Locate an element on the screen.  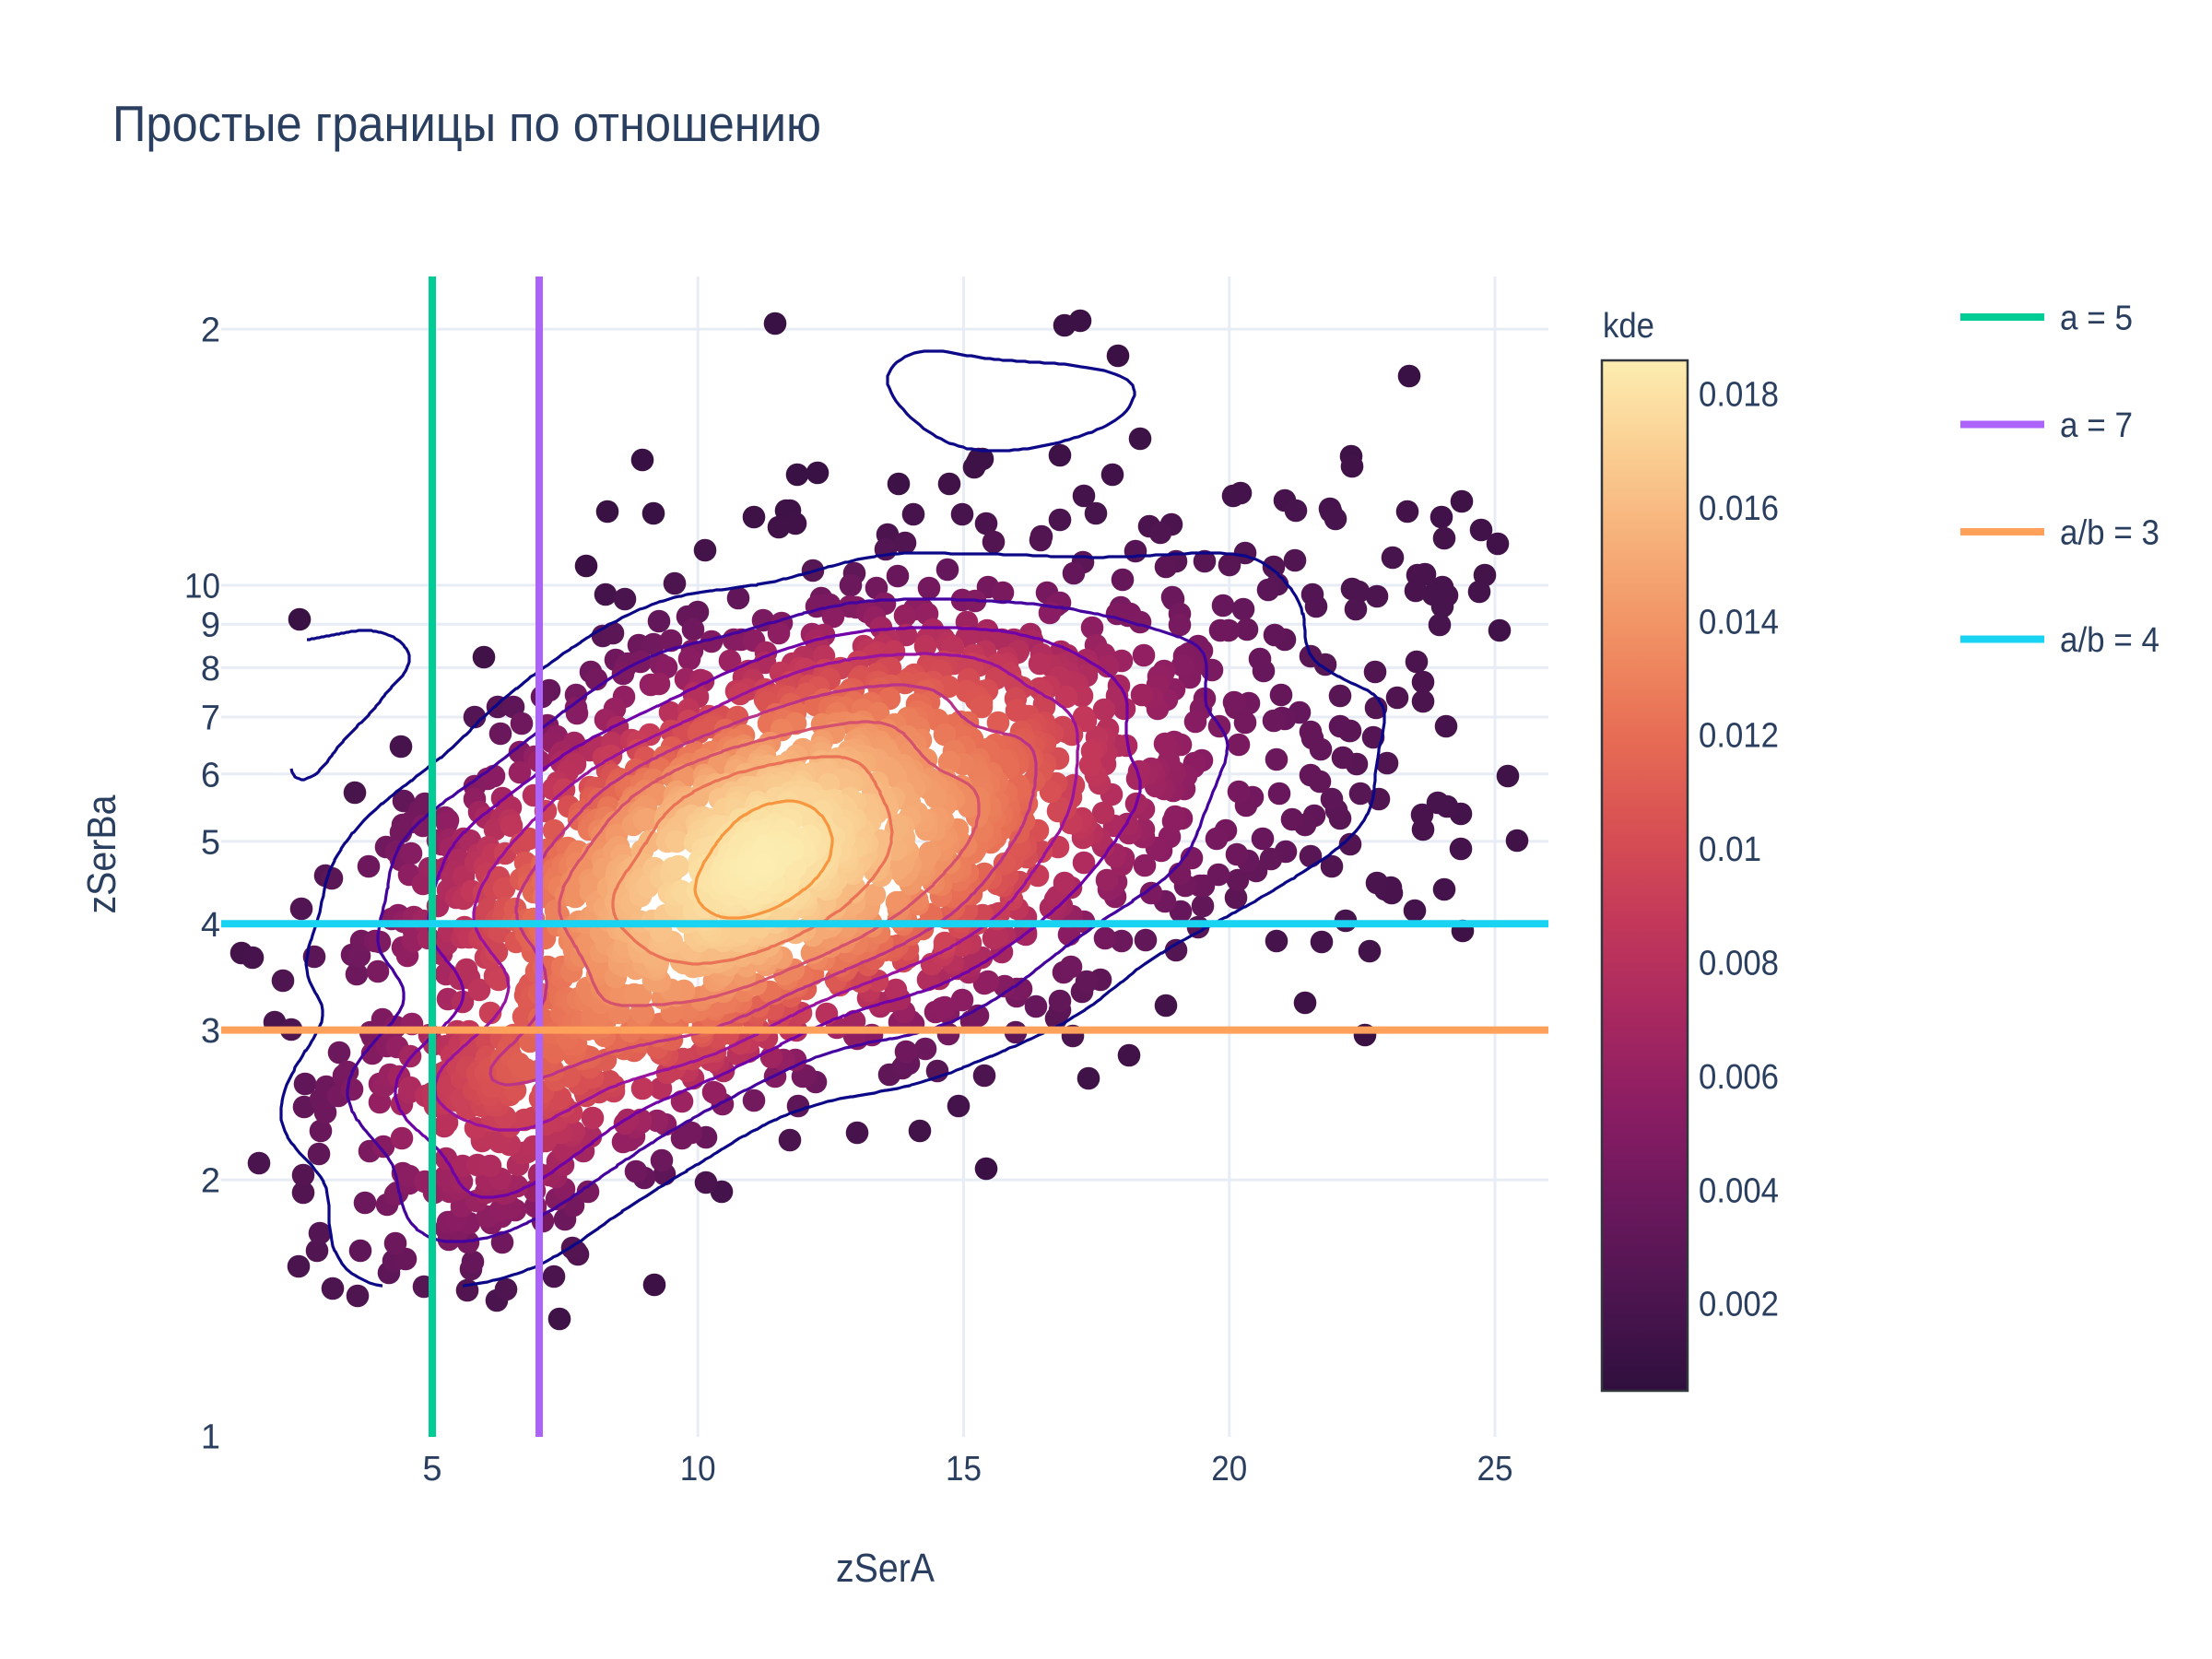
svg-text: 1 is located at coordinates (210, 1437).